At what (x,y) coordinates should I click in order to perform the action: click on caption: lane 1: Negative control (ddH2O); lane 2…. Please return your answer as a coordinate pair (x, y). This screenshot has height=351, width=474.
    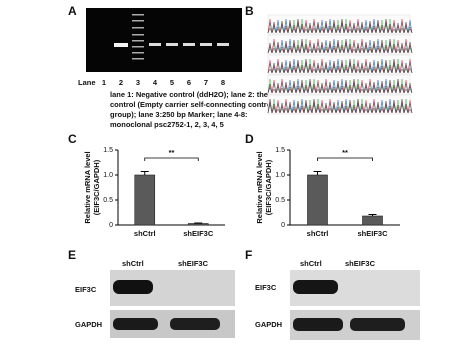
    Looking at the image, I should click on (191, 109).